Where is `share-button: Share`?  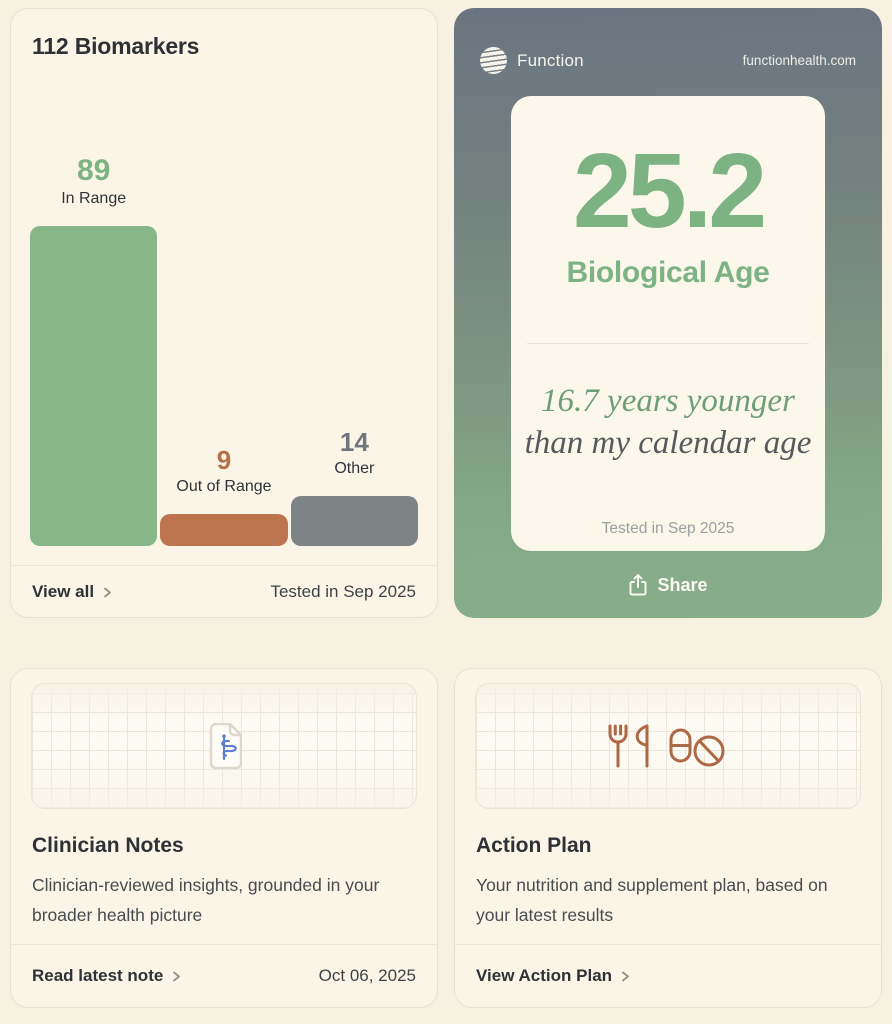
share-button: Share is located at coordinates (668, 585).